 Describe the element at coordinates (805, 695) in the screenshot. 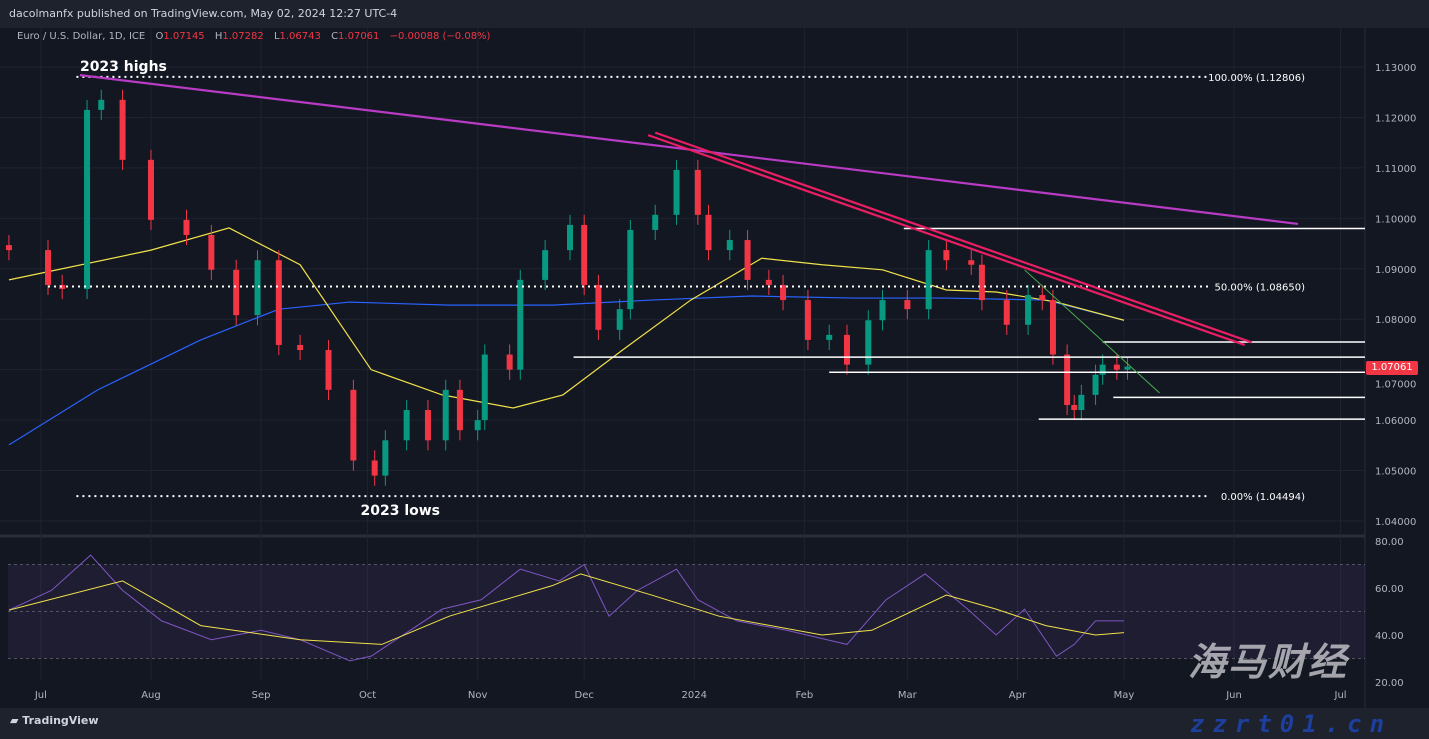

I see `x-tick-label: Feb` at that location.